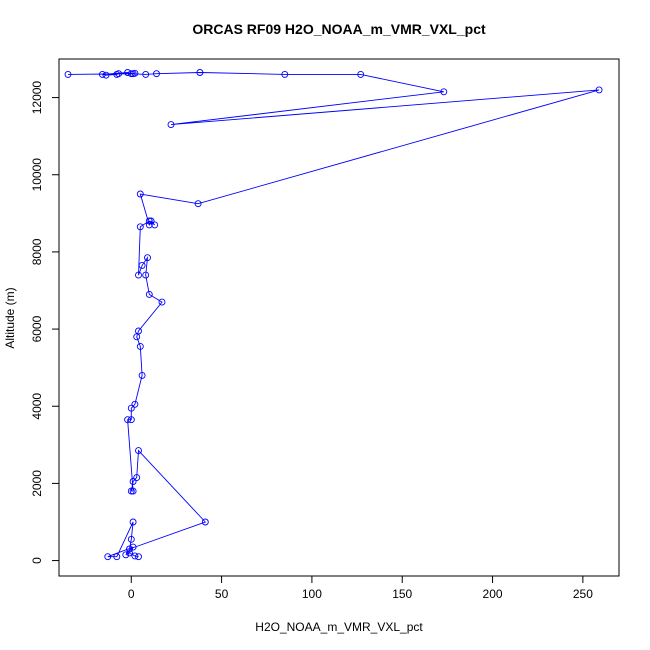 This screenshot has width=650, height=650. What do you see at coordinates (37, 406) in the screenshot?
I see `y-tick-label: 4000` at bounding box center [37, 406].